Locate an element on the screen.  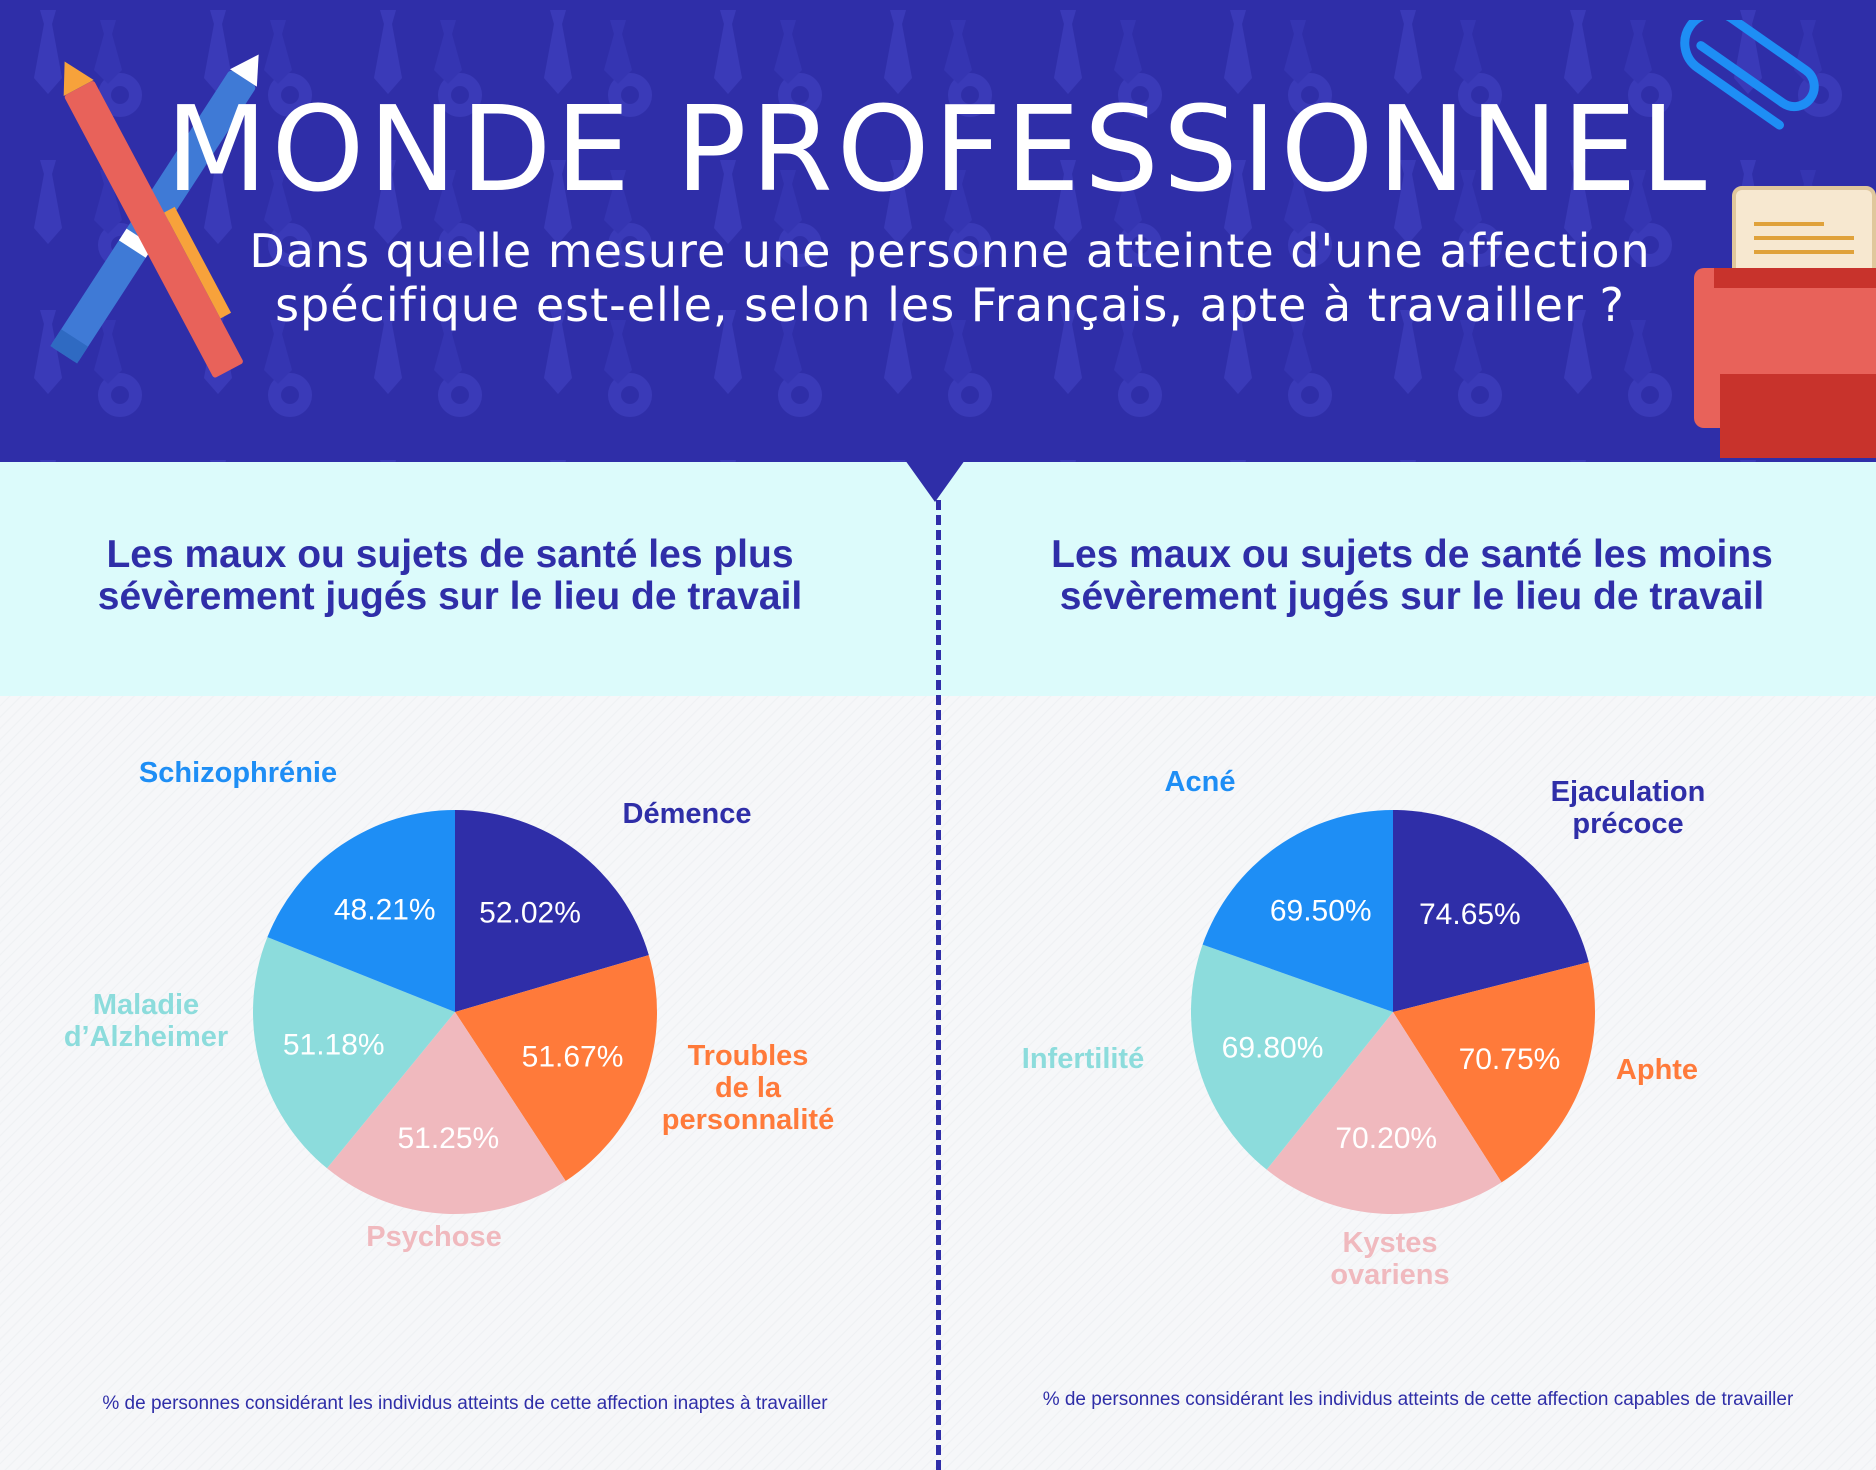
slice-value-label: 48.21% is located at coordinates (385, 909).